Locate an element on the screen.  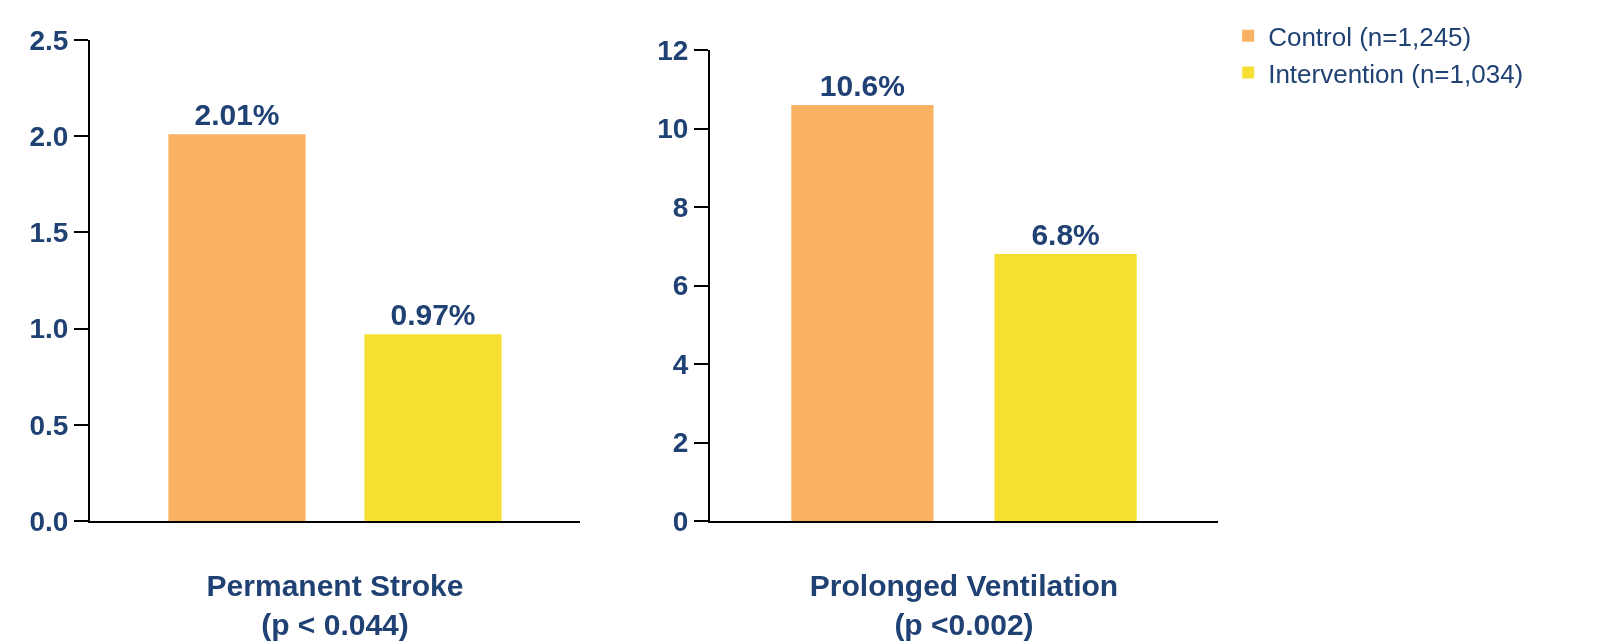
y-tick-label: 12 is located at coordinates (673, 50).